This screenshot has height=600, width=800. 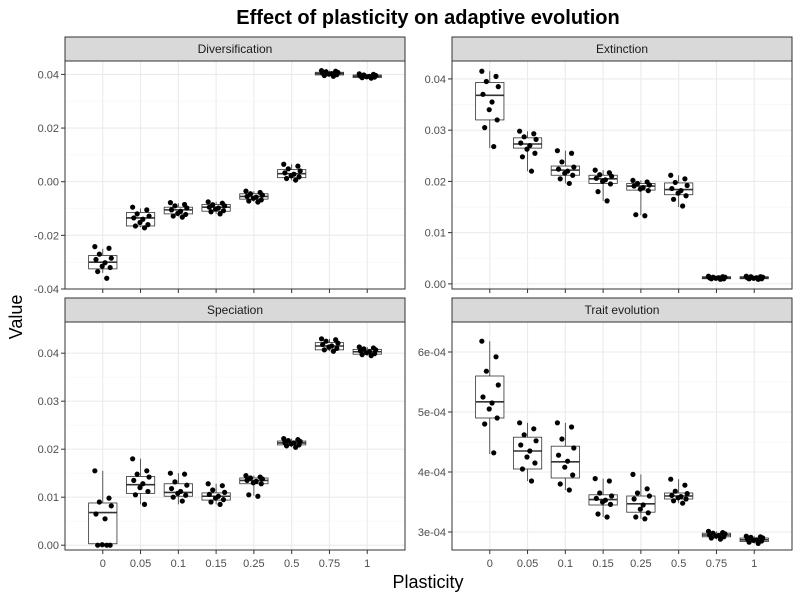 What do you see at coordinates (602, 564) in the screenshot?
I see `x-tick-label: 0.15` at bounding box center [602, 564].